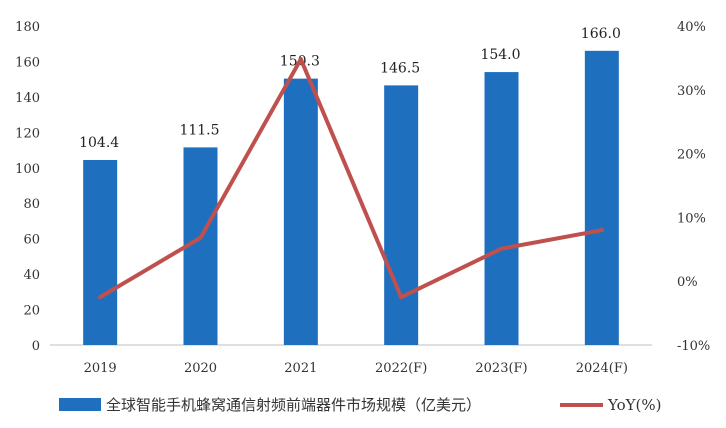  I want to click on left-axis-tick-label: 180, so click(27, 27).